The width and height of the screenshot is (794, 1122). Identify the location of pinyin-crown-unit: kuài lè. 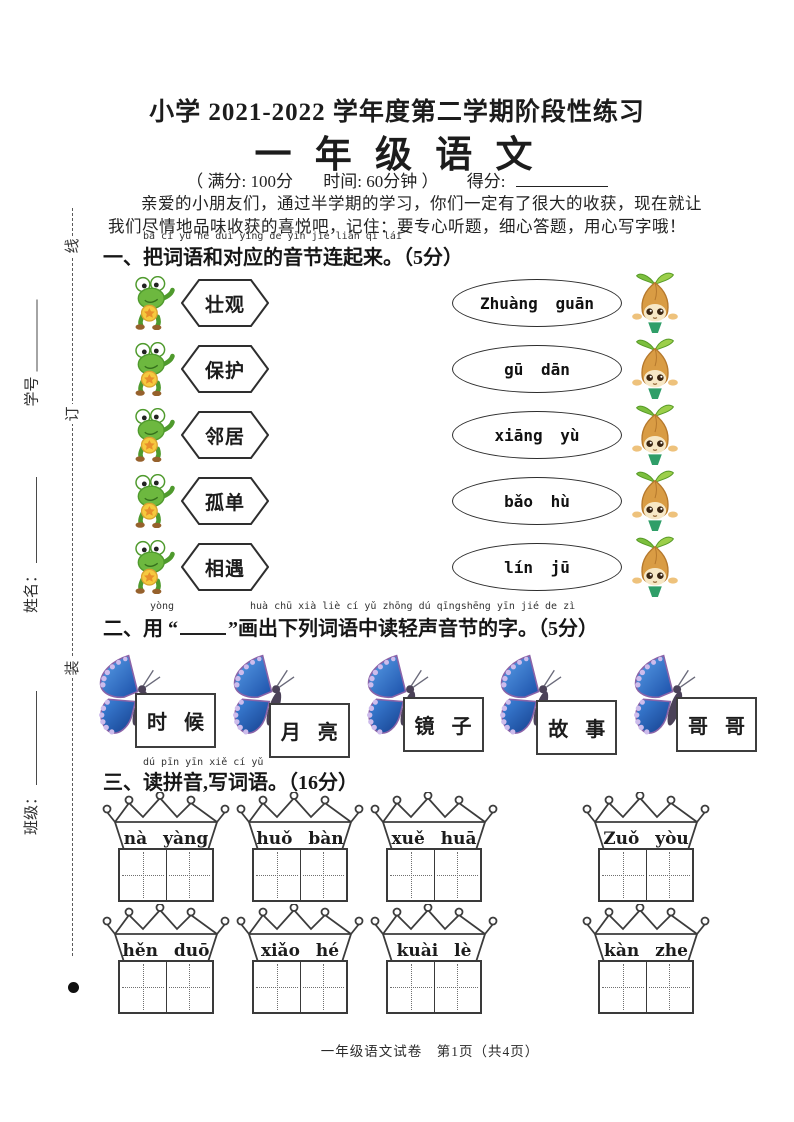
(434, 959).